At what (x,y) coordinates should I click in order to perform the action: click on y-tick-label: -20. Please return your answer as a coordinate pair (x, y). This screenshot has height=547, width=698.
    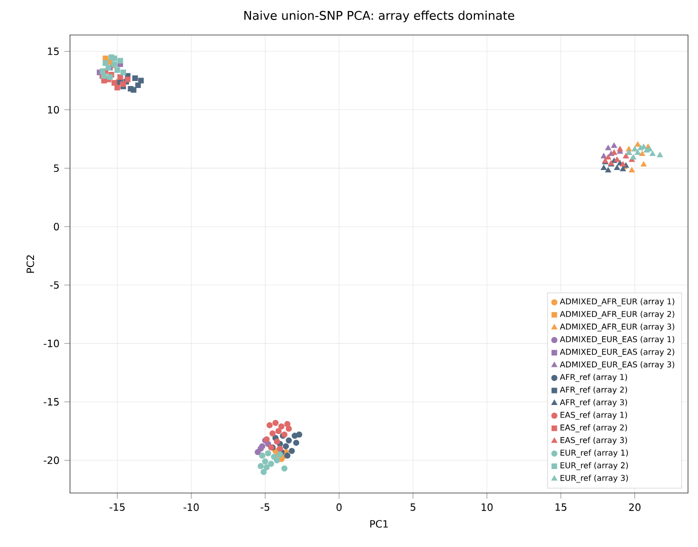
    Looking at the image, I should click on (51, 460).